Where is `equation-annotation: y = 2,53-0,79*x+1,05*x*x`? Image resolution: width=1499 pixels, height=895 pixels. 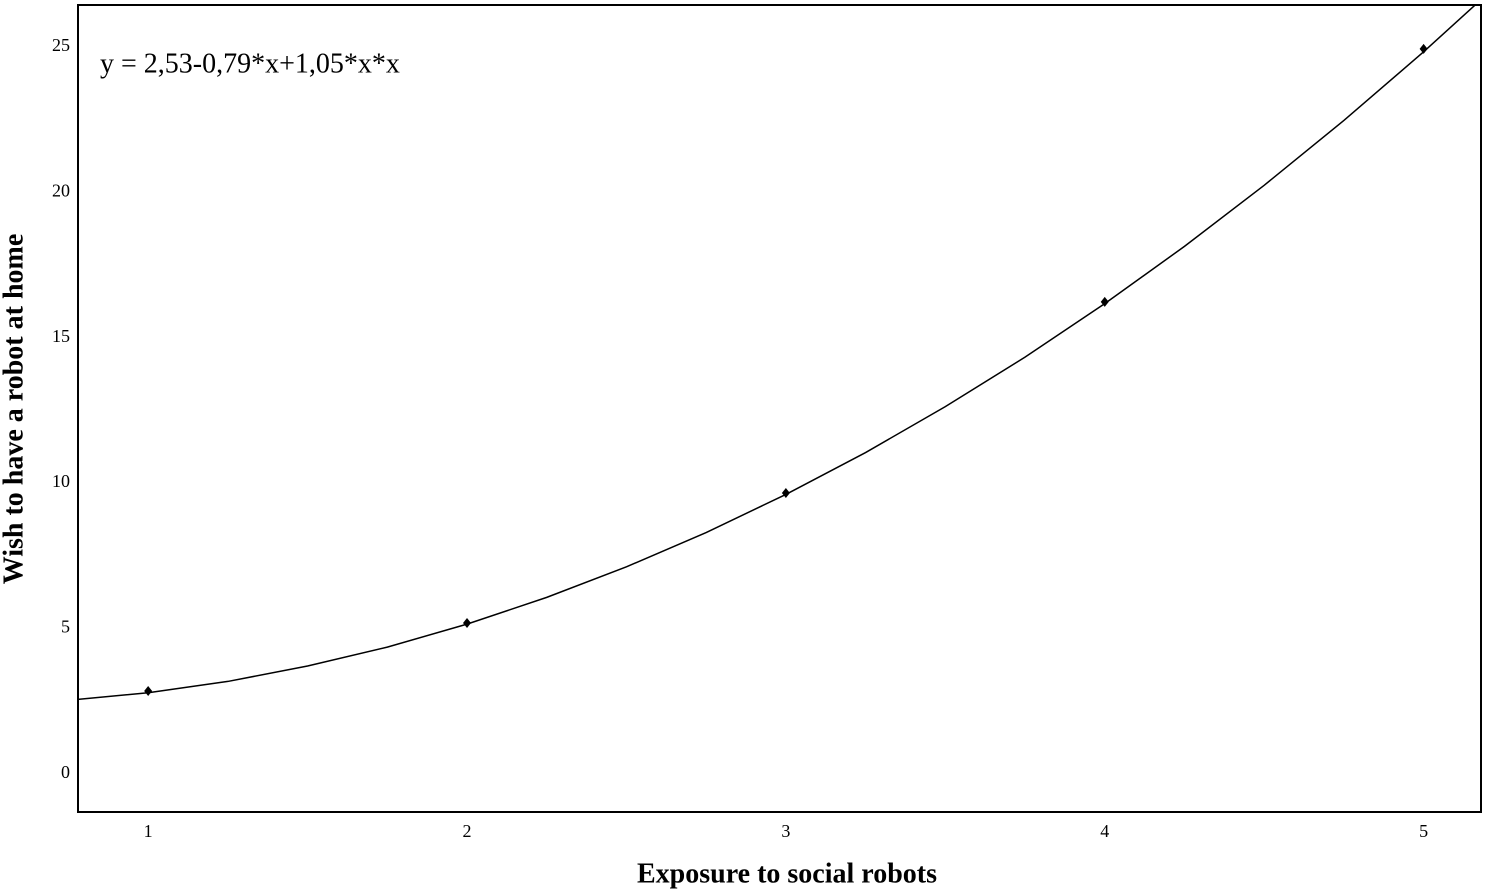 equation-annotation: y = 2,53-0,79*x+1,05*x*x is located at coordinates (250, 63).